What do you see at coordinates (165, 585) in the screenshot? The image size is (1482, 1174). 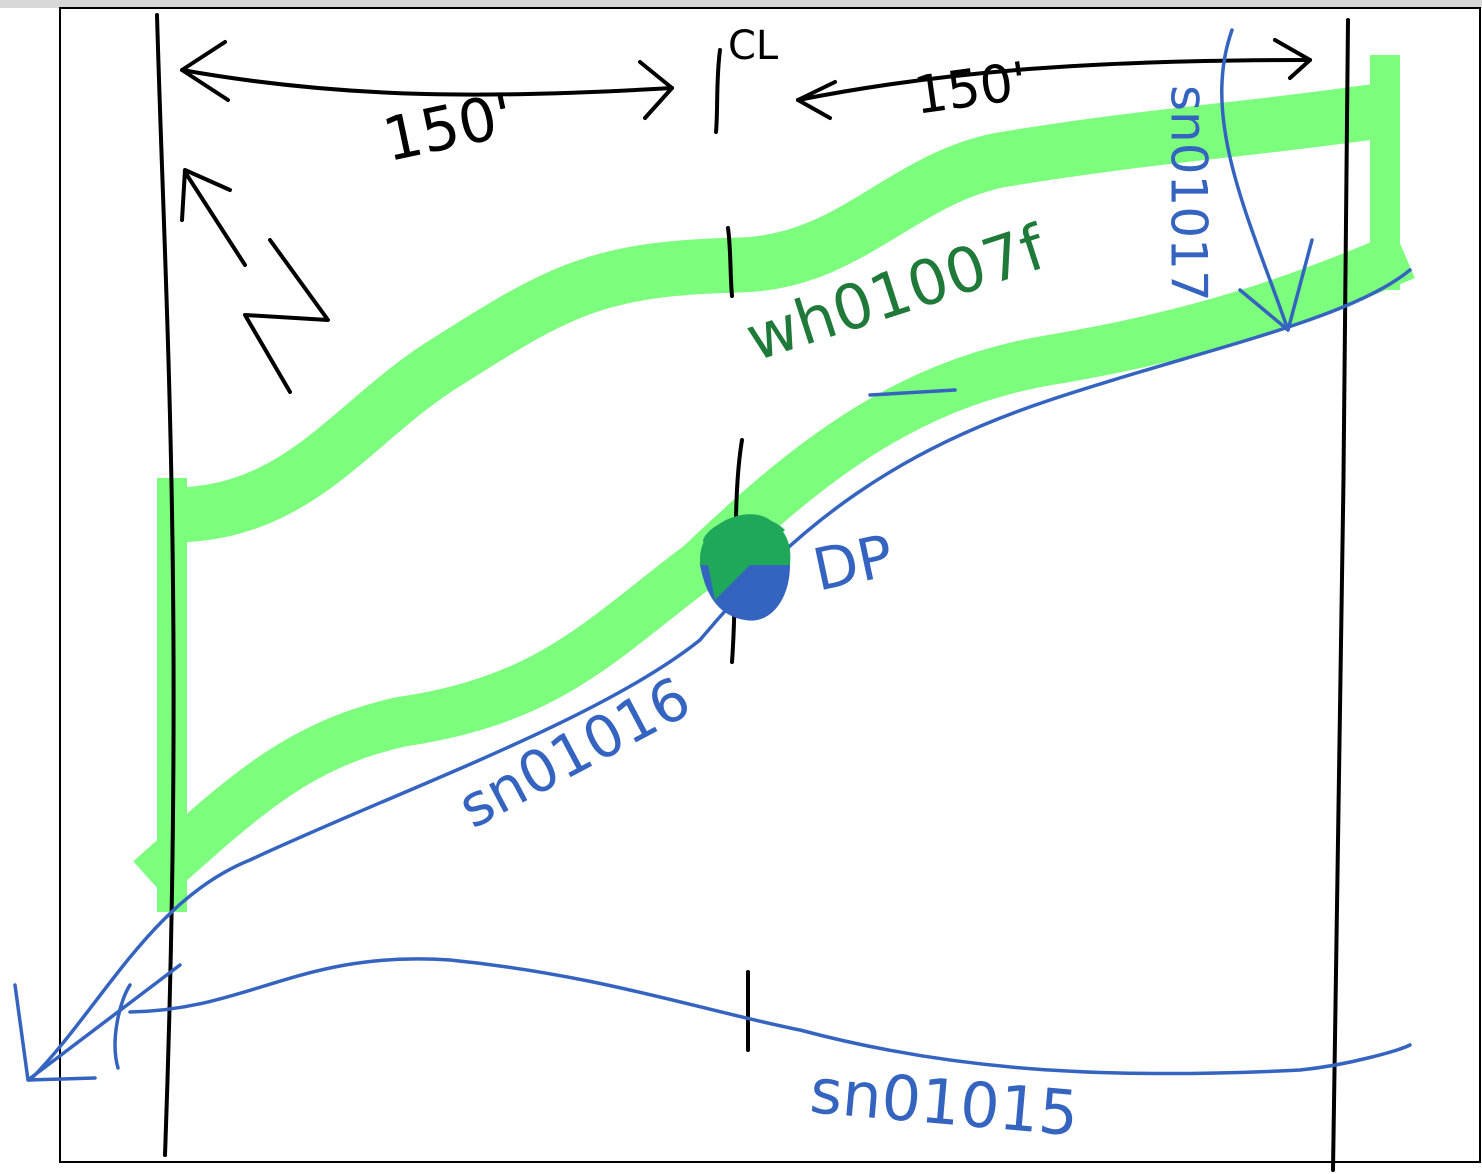 I see `left-boundary` at bounding box center [165, 585].